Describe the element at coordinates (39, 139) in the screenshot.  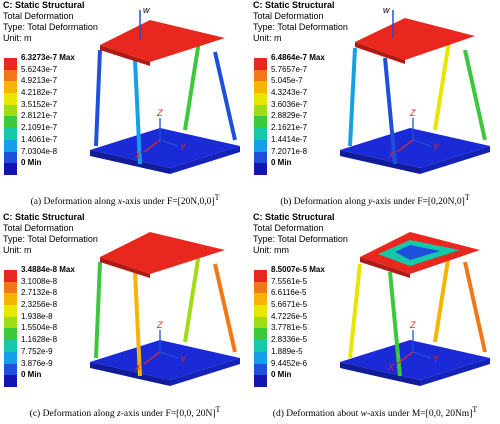
I see `legend-value: 1.4061e-7` at that location.